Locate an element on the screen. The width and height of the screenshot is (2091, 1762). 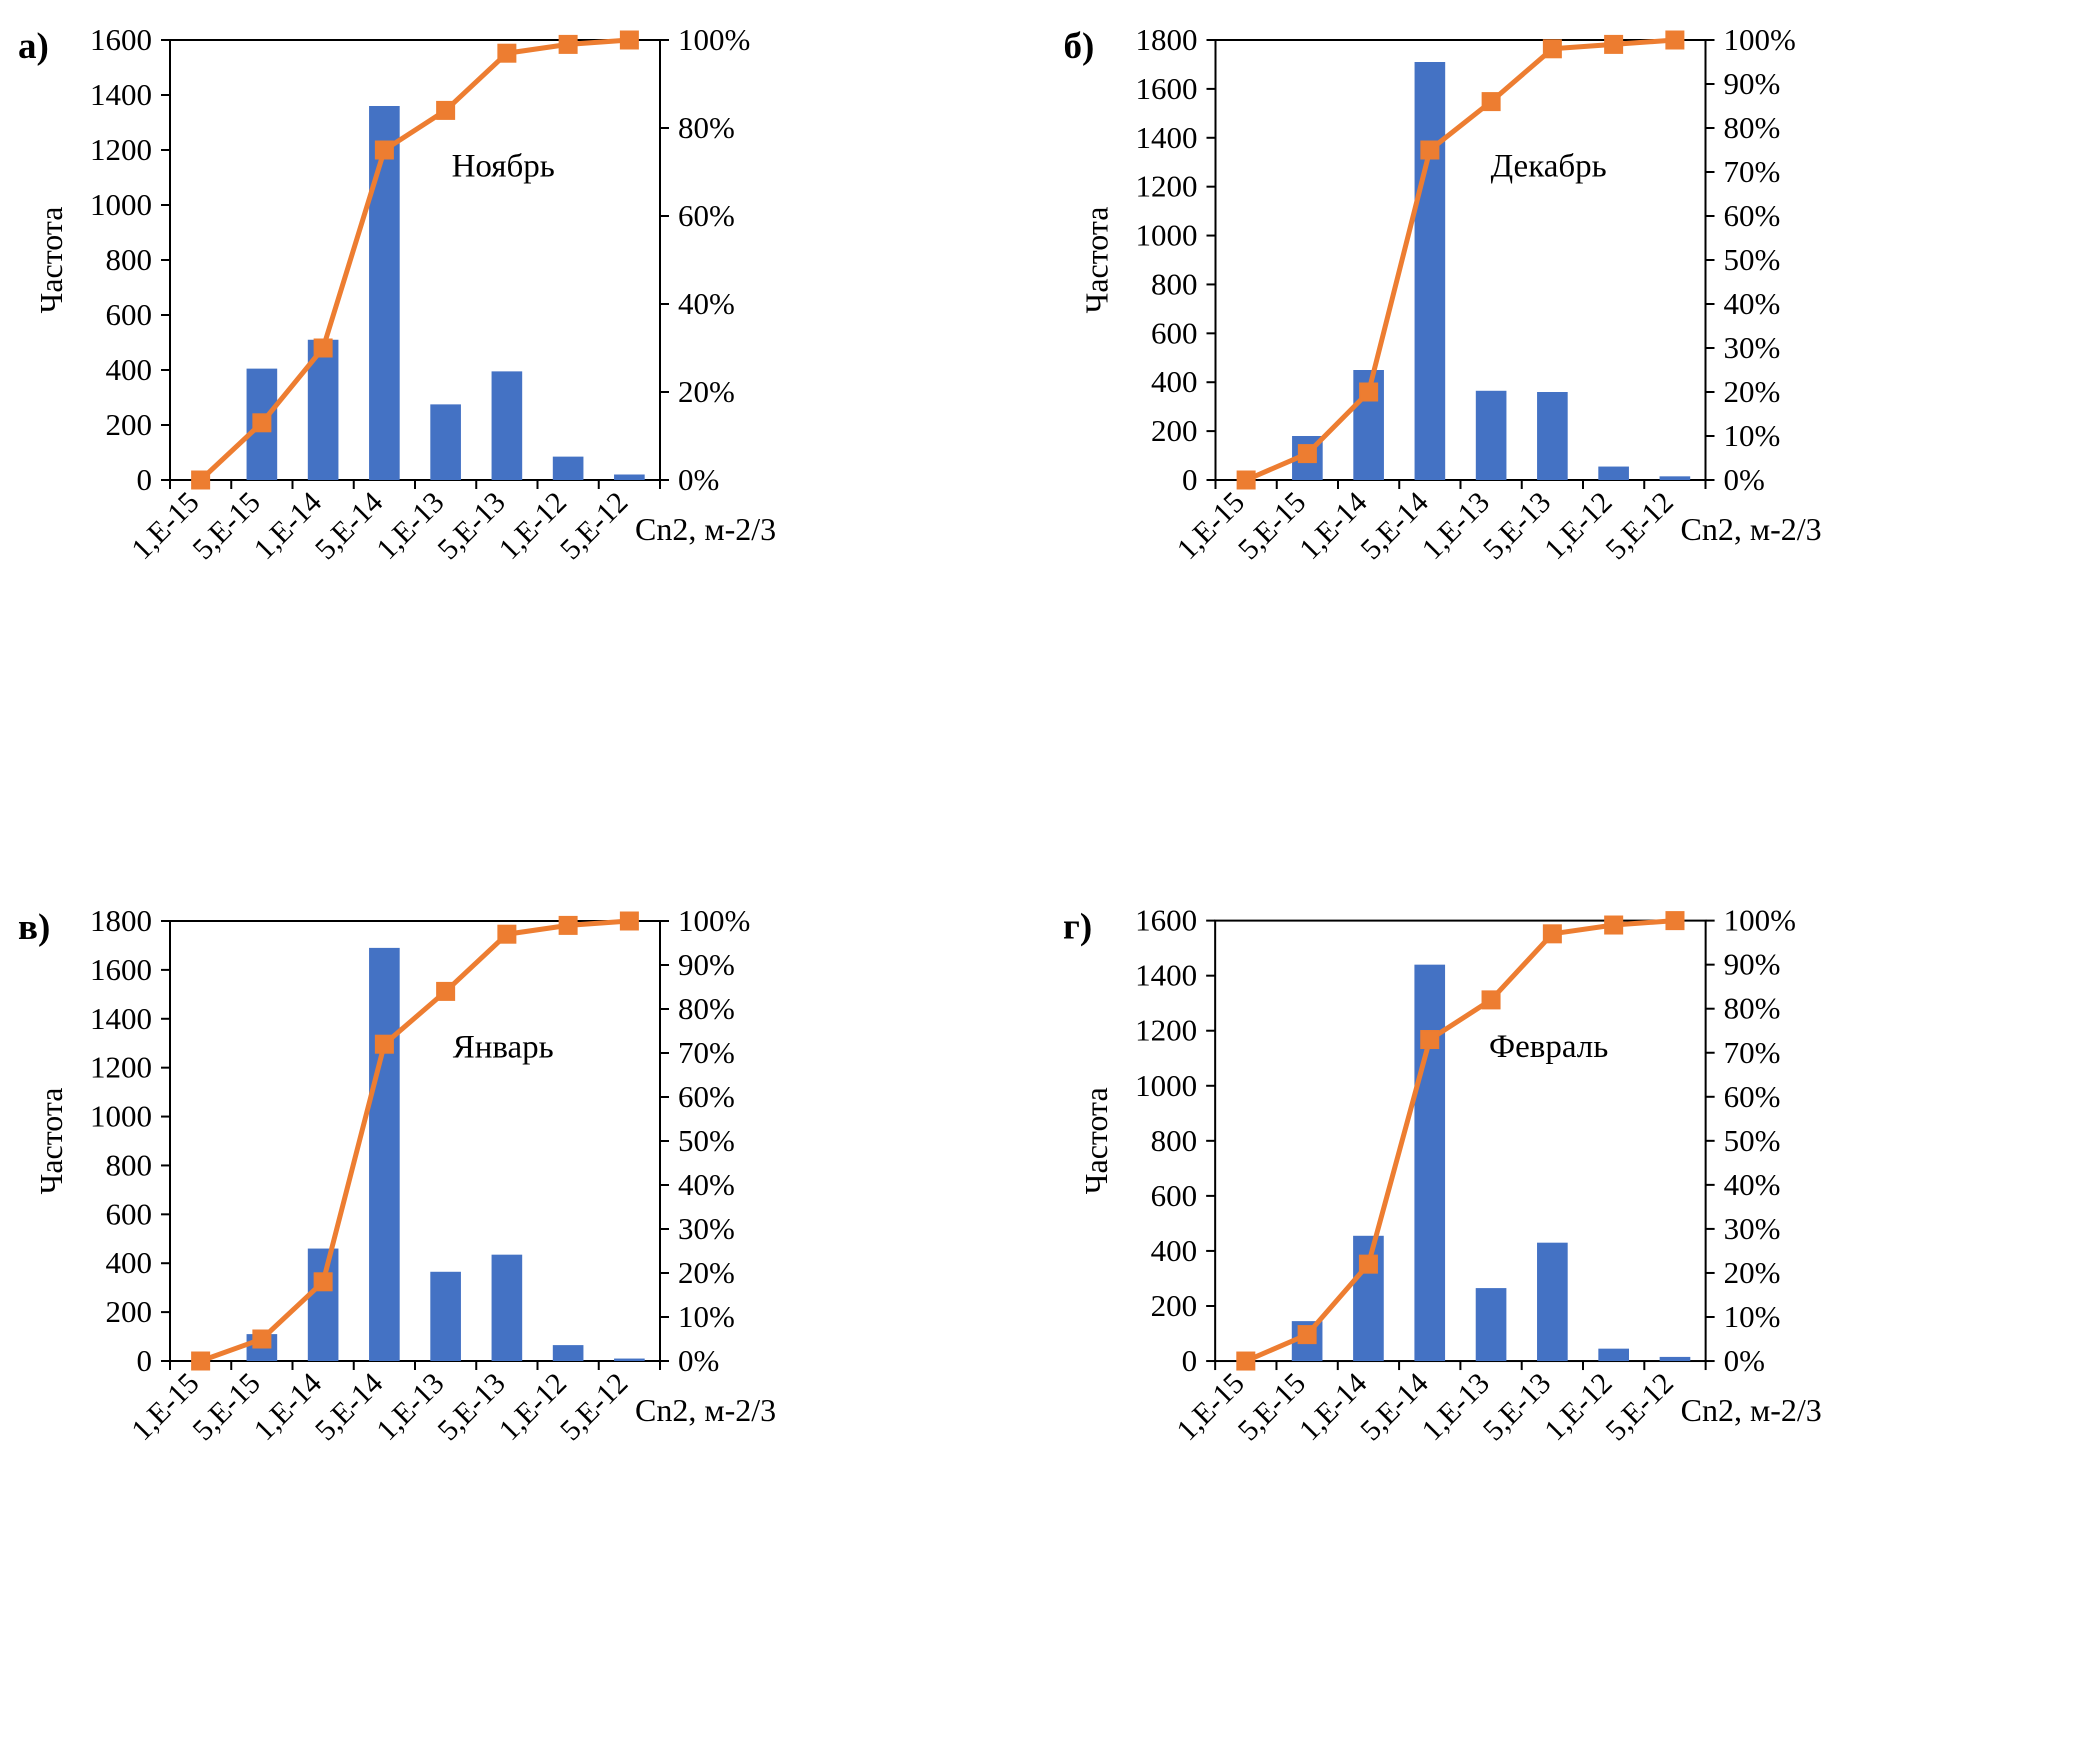
month-label: Январь is located at coordinates (503, 1047).